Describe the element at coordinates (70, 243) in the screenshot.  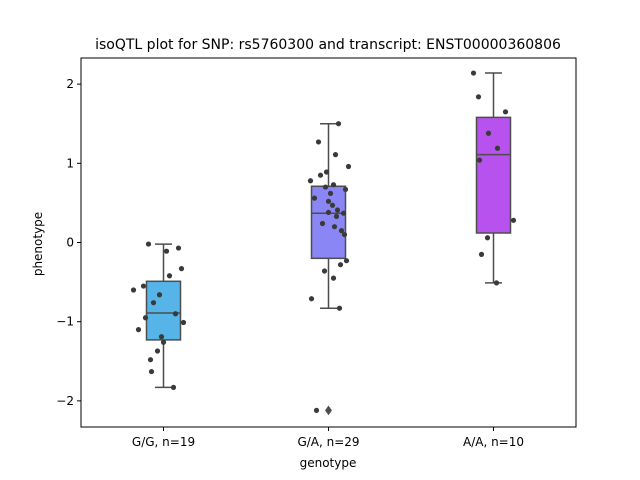
I see `y-tick-label: 0` at that location.